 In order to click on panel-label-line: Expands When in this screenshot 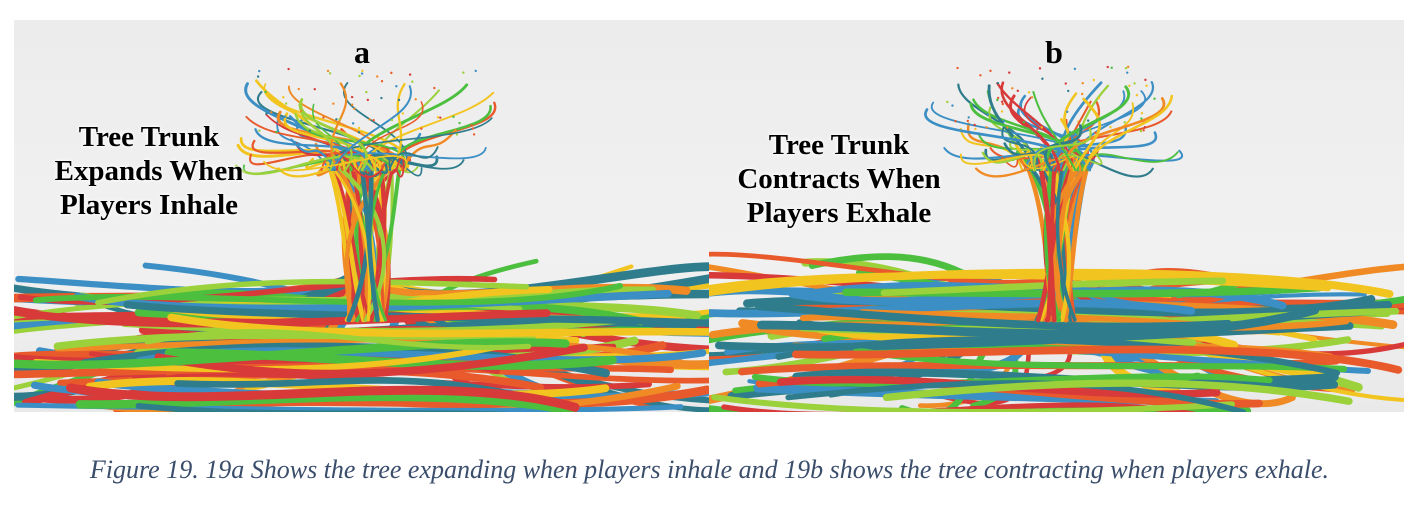, I will do `click(149, 171)`.